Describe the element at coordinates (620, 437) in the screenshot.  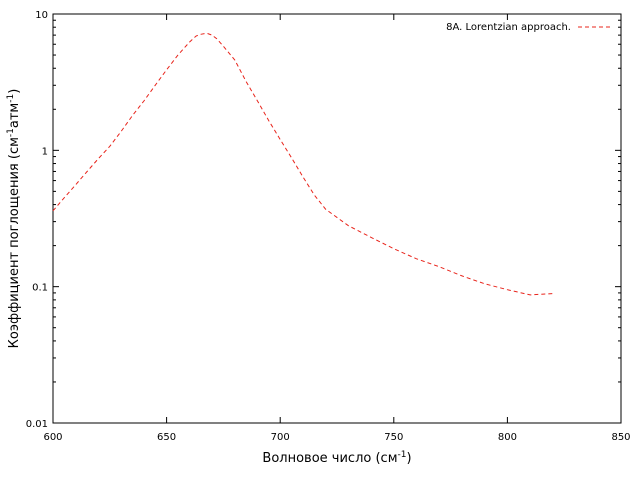
I see `x-tick-label: 850` at that location.